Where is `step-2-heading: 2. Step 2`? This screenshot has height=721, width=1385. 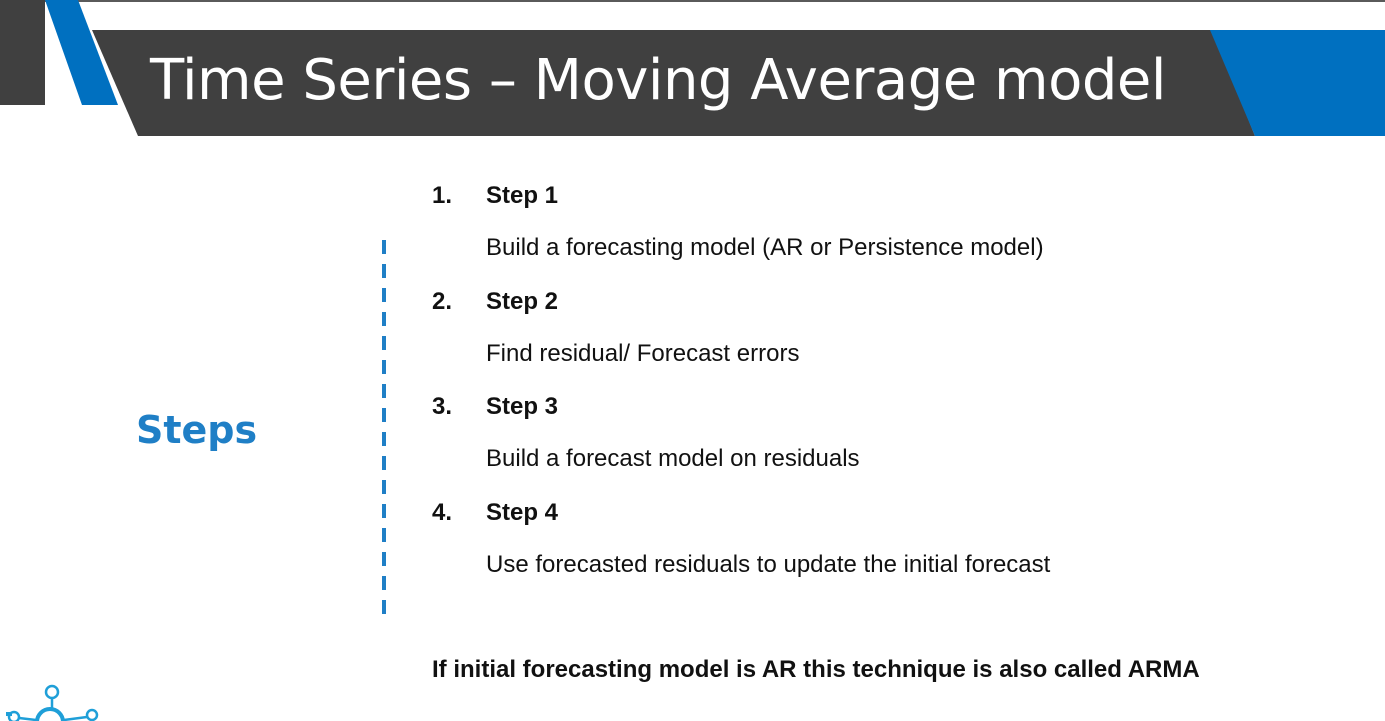
step-2-heading: 2. Step 2 is located at coordinates (495, 302).